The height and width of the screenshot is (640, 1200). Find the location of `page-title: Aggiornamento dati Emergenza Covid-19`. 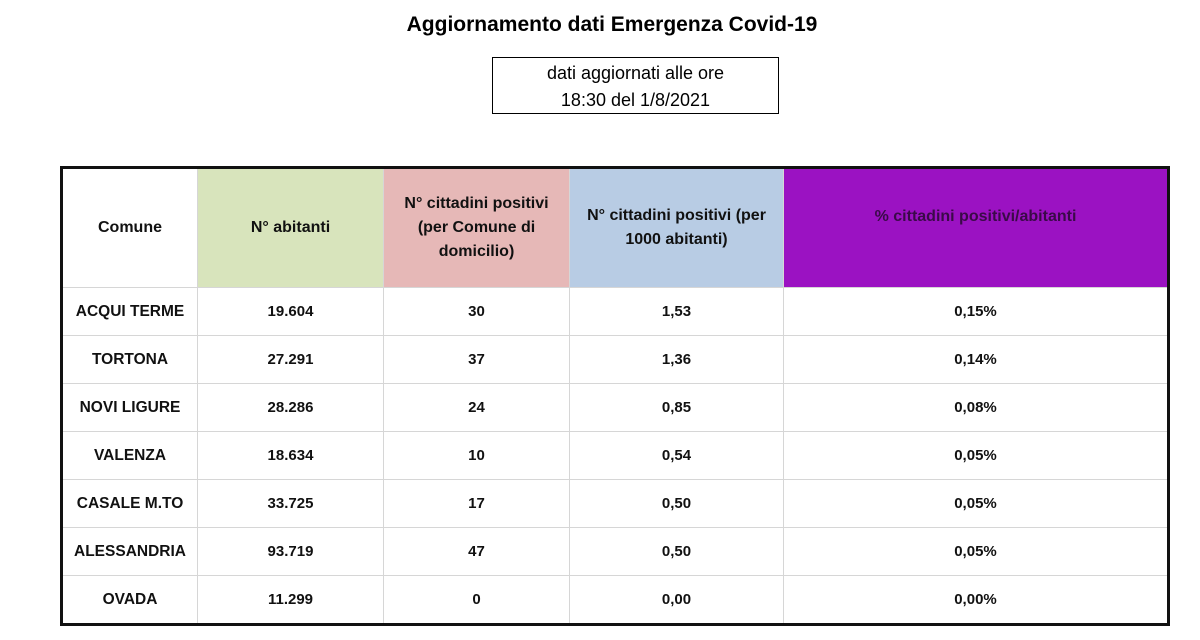

page-title: Aggiornamento dati Emergenza Covid-19 is located at coordinates (612, 24).